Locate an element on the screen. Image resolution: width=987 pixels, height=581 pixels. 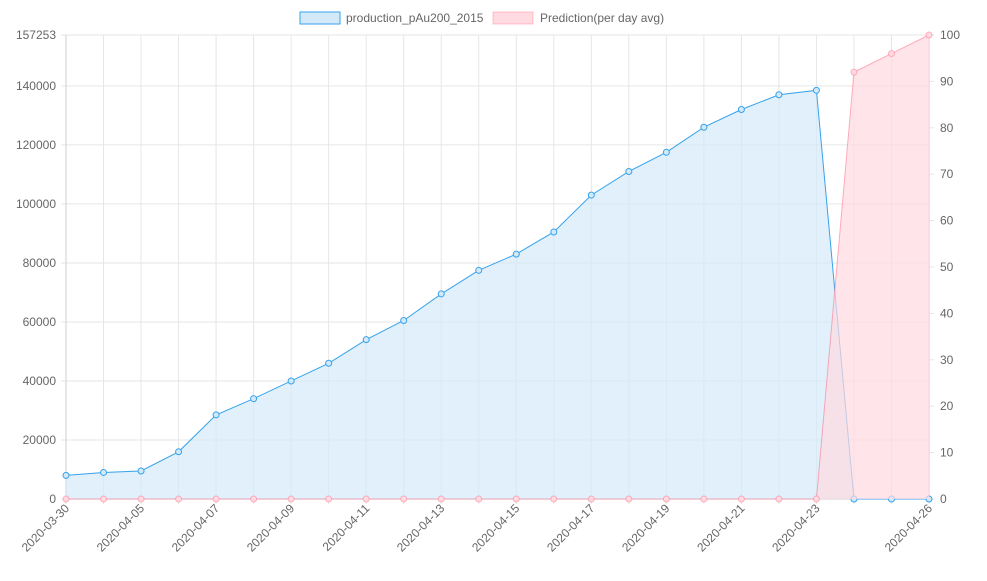
x-tick-label: 2020-04-13 is located at coordinates (421, 528).